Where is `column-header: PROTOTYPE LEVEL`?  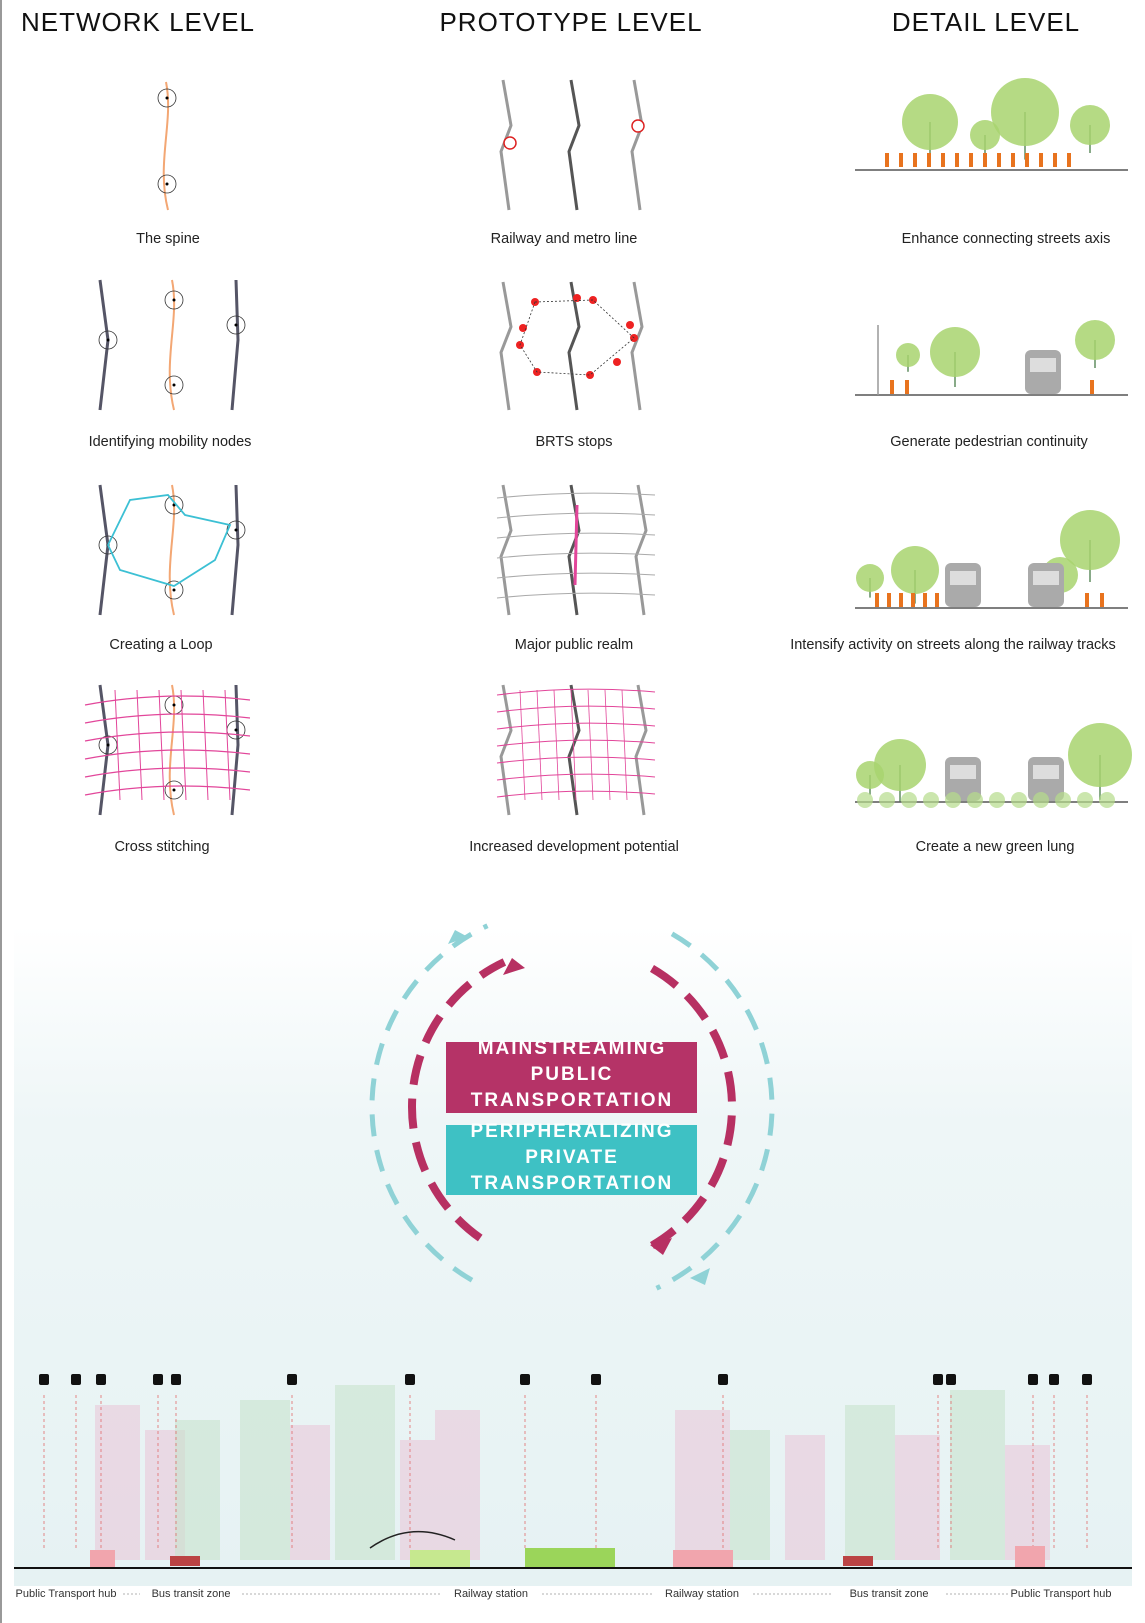
column-header: PROTOTYPE LEVEL is located at coordinates (570, 22).